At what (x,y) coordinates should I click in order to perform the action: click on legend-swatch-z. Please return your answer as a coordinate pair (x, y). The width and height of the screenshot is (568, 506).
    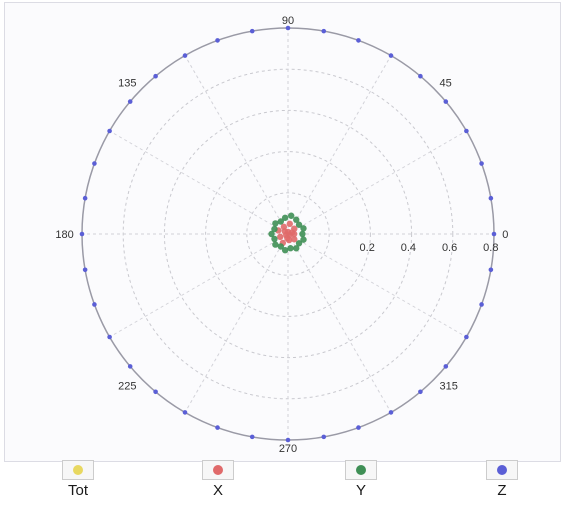
    Looking at the image, I should click on (502, 470).